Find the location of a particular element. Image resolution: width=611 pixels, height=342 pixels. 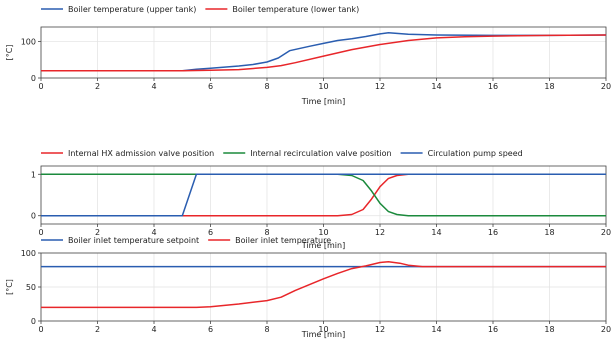

legend-item-1: Internal HX admission valve position is located at coordinates (127, 153).